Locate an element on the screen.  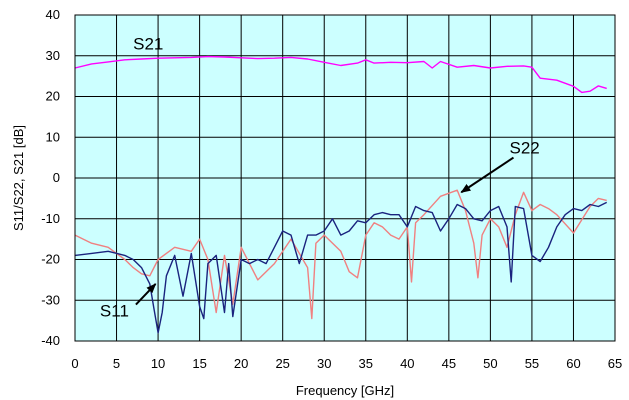
x-tick-label: 25 is located at coordinates (282, 363).